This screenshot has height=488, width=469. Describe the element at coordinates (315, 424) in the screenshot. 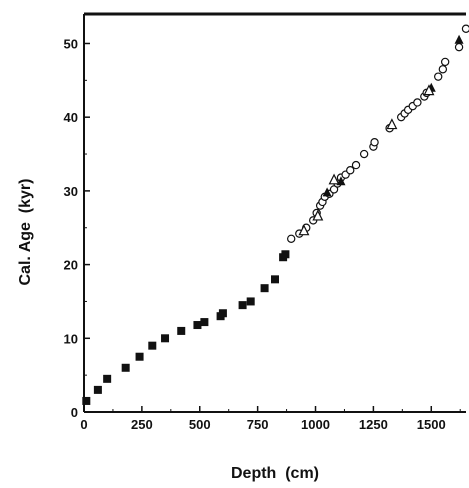

I see `x-tick-label: 1000` at that location.